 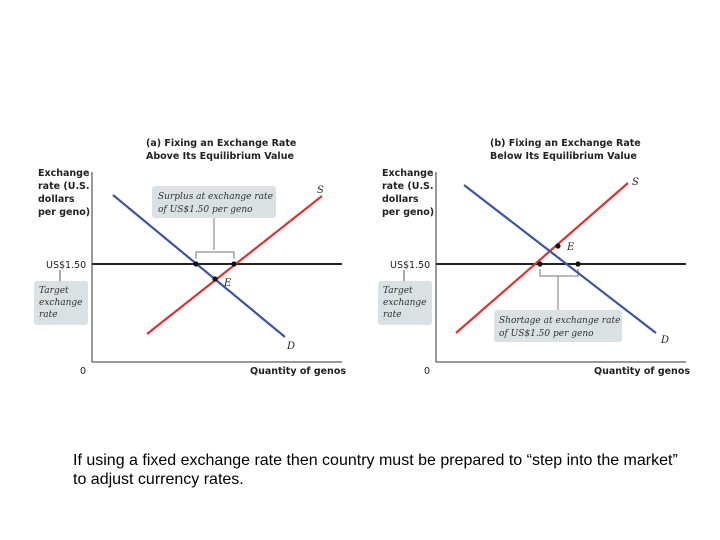 I want to click on panel-b-supply-point, so click(x=540, y=264).